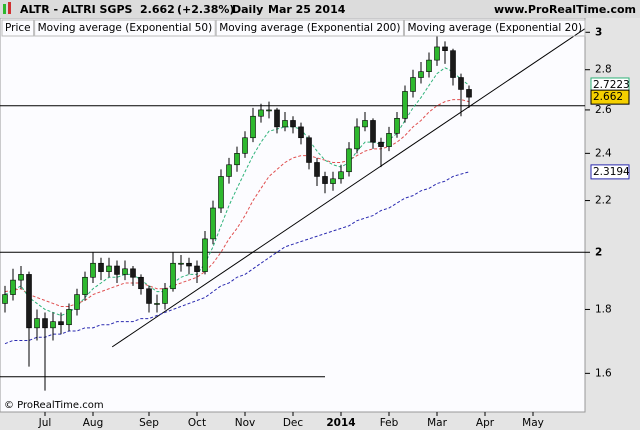  What do you see at coordinates (45, 423) in the screenshot?
I see `x-tick-label: Jul` at bounding box center [45, 423].